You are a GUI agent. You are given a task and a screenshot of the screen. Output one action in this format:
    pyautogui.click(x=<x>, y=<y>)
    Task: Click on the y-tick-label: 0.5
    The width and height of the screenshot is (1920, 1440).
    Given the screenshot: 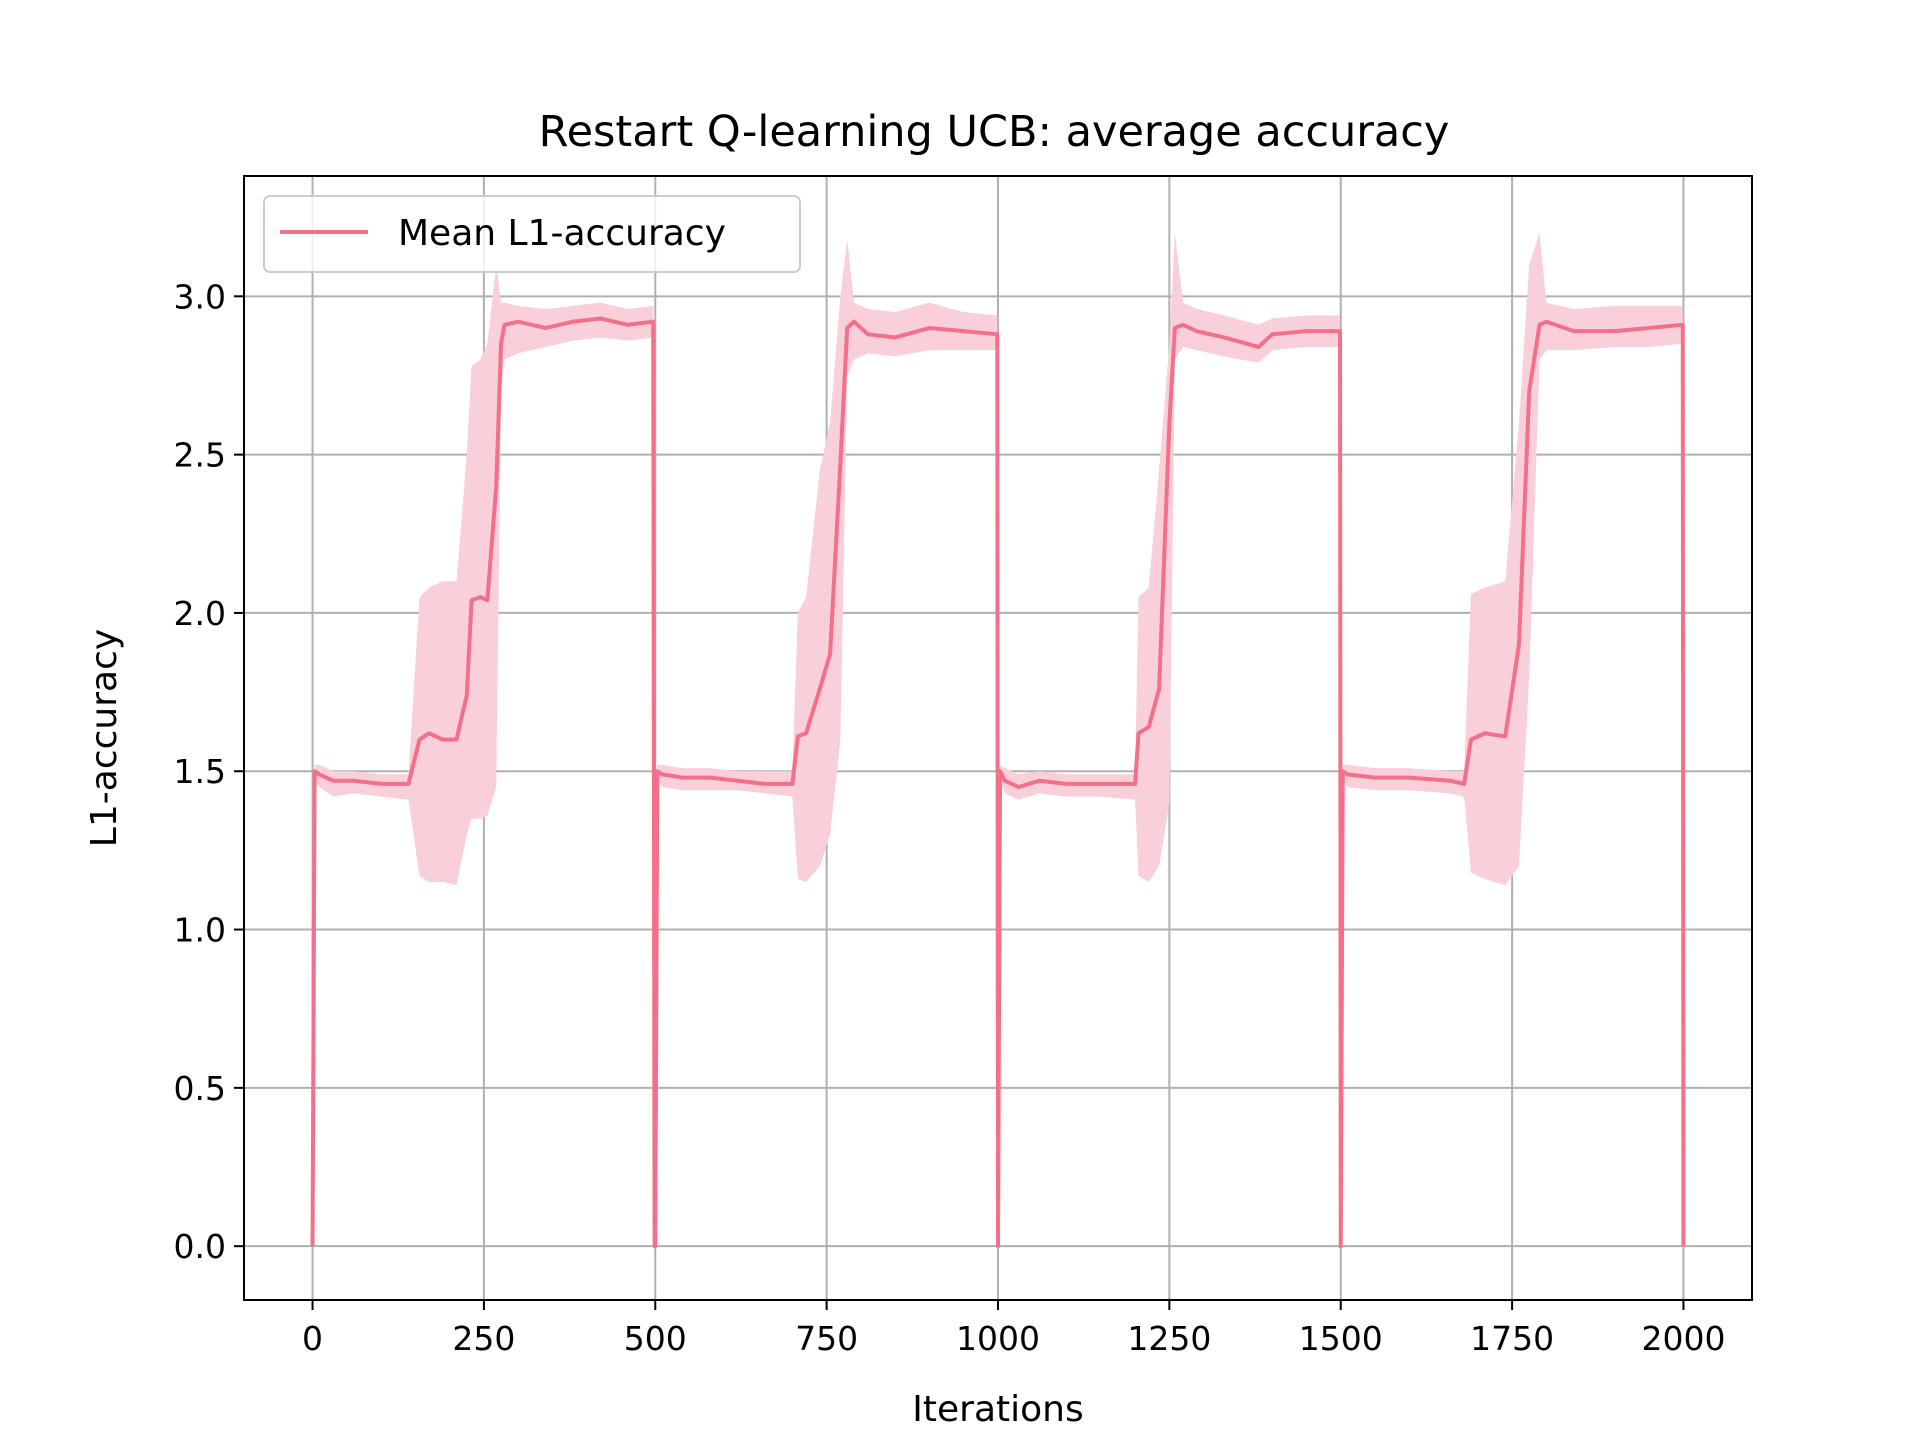 What is the action you would take?
    pyautogui.click(x=200, y=1088)
    